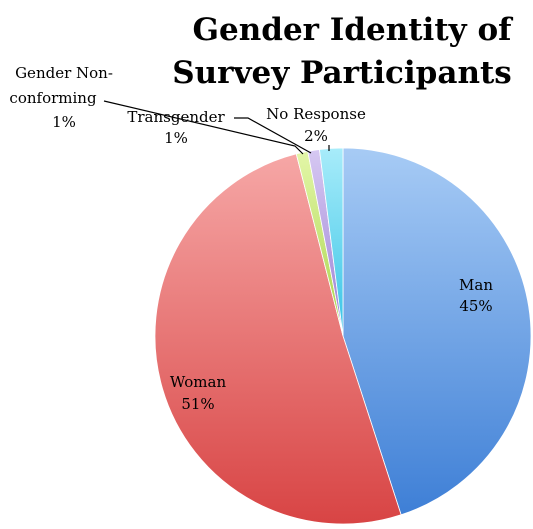 The image size is (533, 529). What do you see at coordinates (353, 30) in the screenshot?
I see `chart-title-line-1: Gender Identity of` at bounding box center [353, 30].